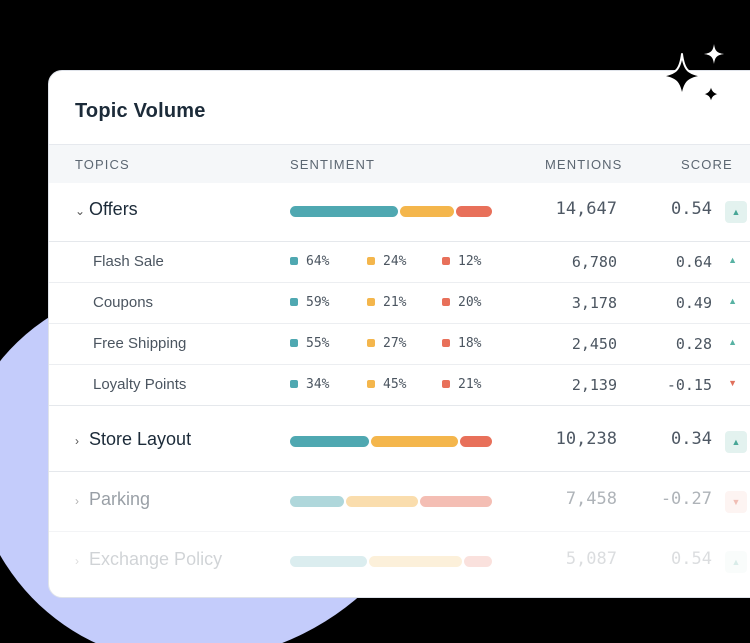 The image size is (750, 643). I want to click on mentions-value: 6,780, so click(594, 262).